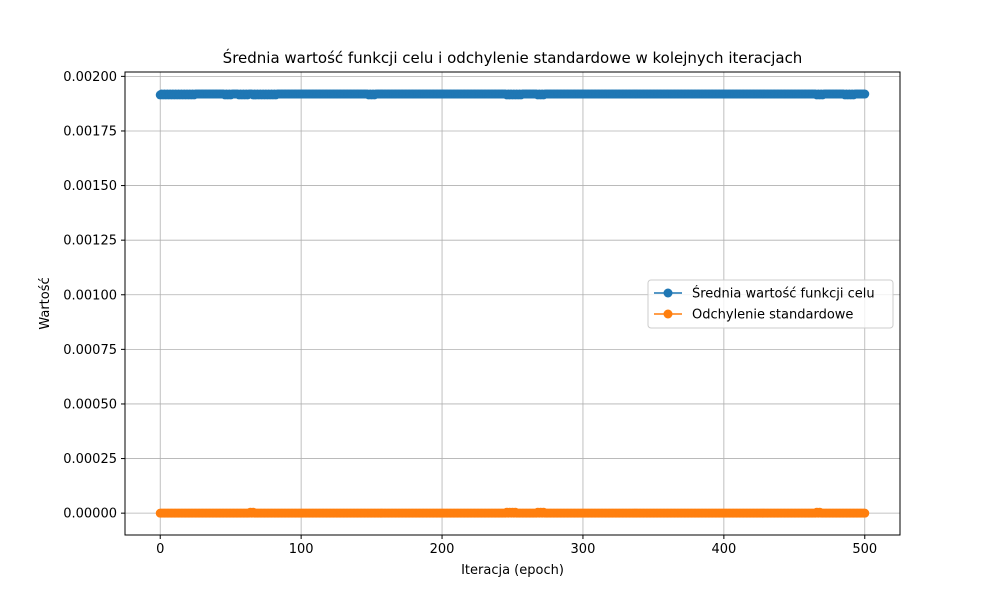 The image size is (1000, 600). Describe the element at coordinates (516, 546) in the screenshot. I see `x-axis-ticks: 0 100 200 300 400 500` at that location.